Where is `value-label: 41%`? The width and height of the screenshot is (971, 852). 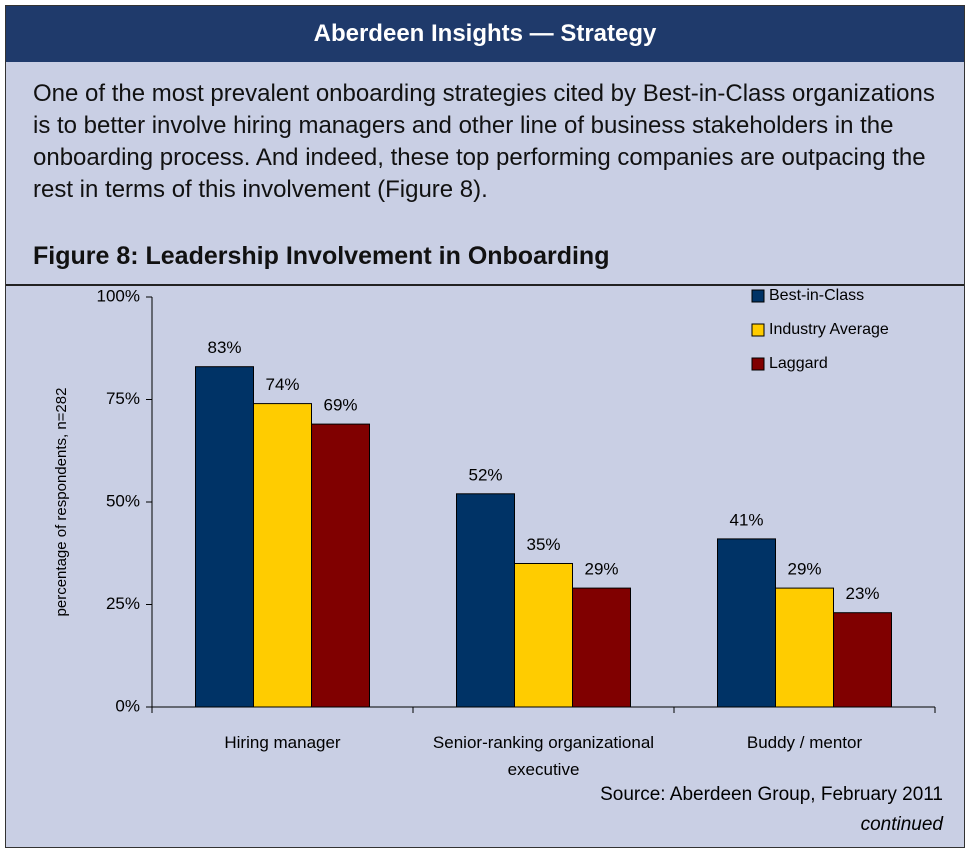 value-label: 41% is located at coordinates (746, 519).